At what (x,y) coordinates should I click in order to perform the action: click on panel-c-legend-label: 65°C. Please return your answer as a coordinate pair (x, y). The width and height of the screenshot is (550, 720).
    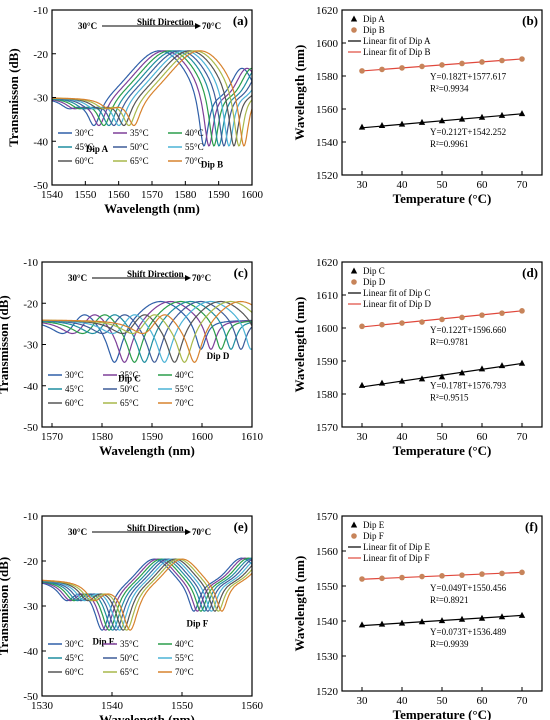
    Looking at the image, I should click on (129, 403).